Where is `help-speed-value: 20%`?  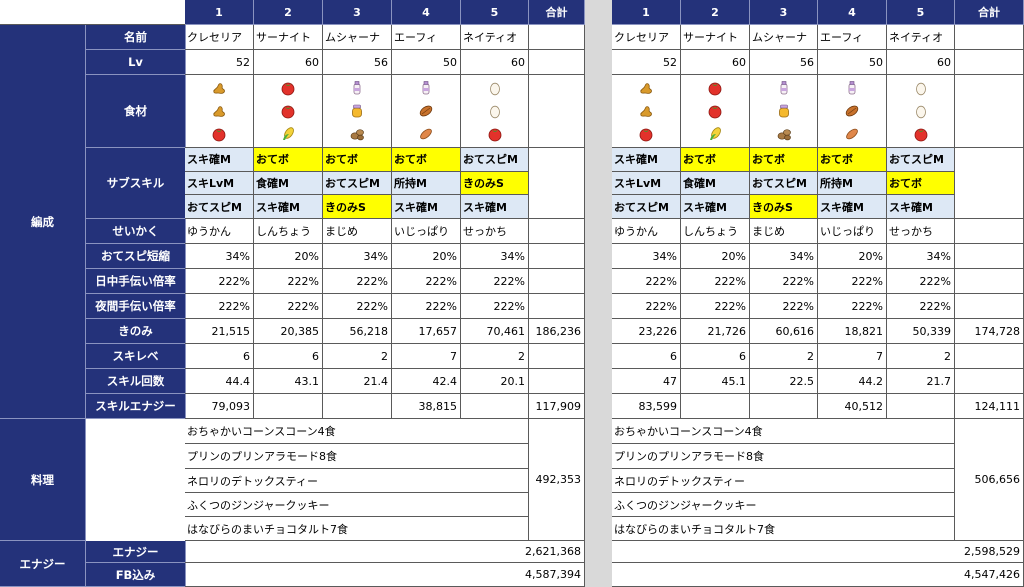
help-speed-value: 20% is located at coordinates (852, 256).